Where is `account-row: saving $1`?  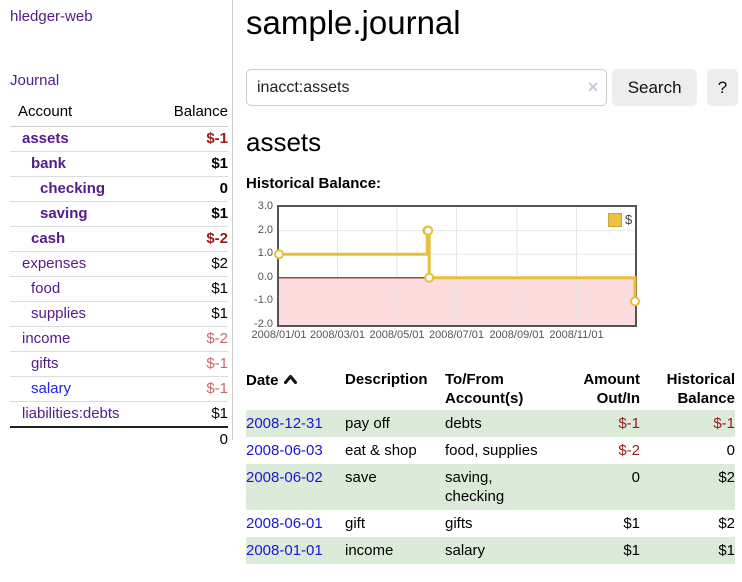
account-row: saving $1 is located at coordinates (119, 214).